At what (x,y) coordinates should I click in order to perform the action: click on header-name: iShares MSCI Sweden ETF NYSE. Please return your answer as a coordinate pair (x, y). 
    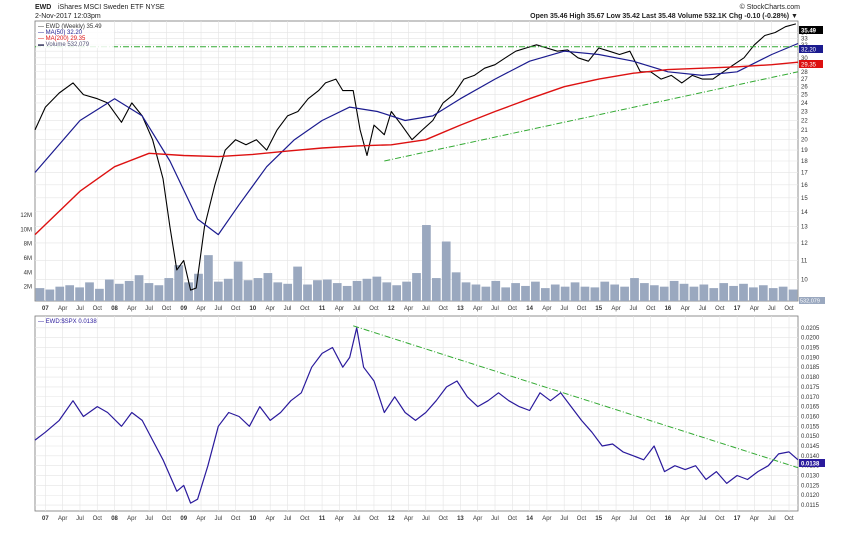
    Looking at the image, I should click on (111, 7).